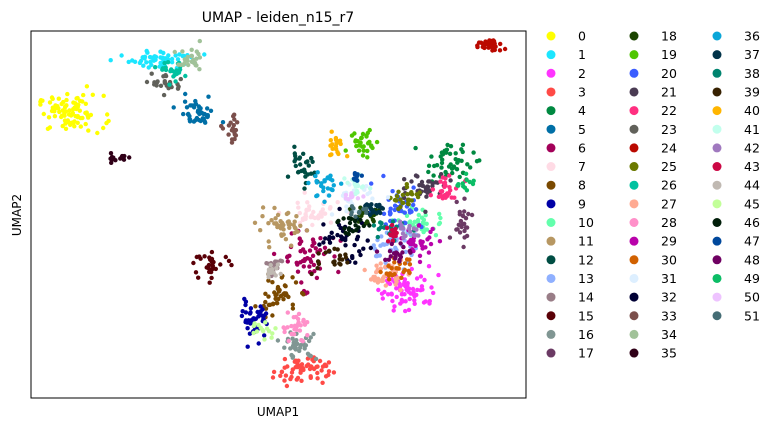 This screenshot has width=779, height=429. I want to click on legend-label: 29, so click(669, 241).